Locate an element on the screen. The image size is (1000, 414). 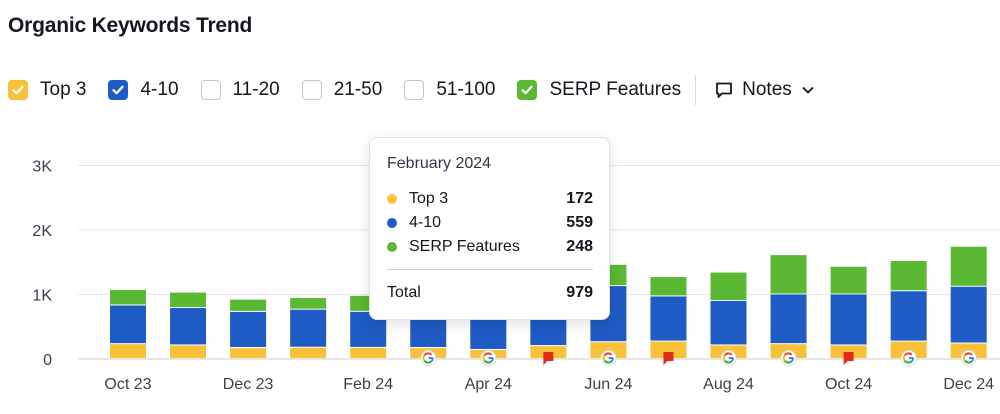
tooltip-row-serp-features: SERP Features 248 is located at coordinates (490, 247).